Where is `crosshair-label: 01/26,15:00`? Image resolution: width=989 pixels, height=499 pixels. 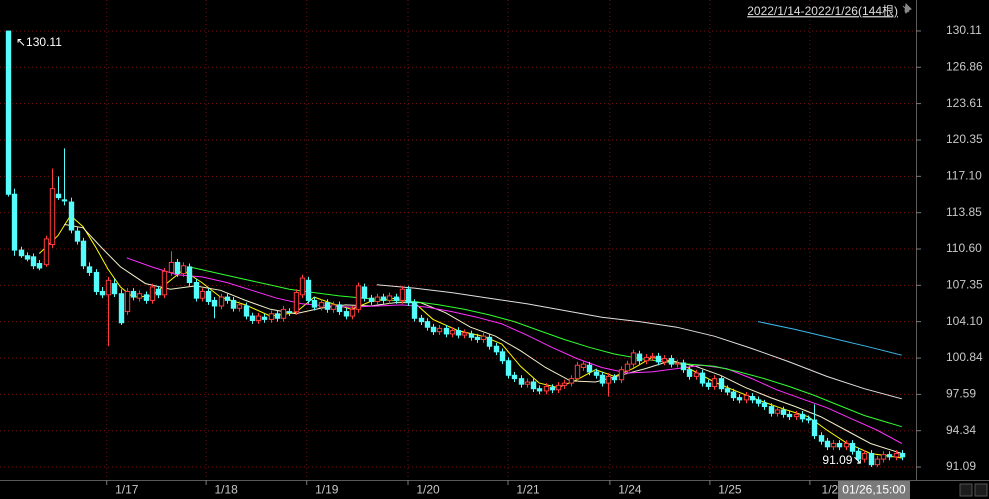 crosshair-label: 01/26,15:00 is located at coordinates (874, 490).